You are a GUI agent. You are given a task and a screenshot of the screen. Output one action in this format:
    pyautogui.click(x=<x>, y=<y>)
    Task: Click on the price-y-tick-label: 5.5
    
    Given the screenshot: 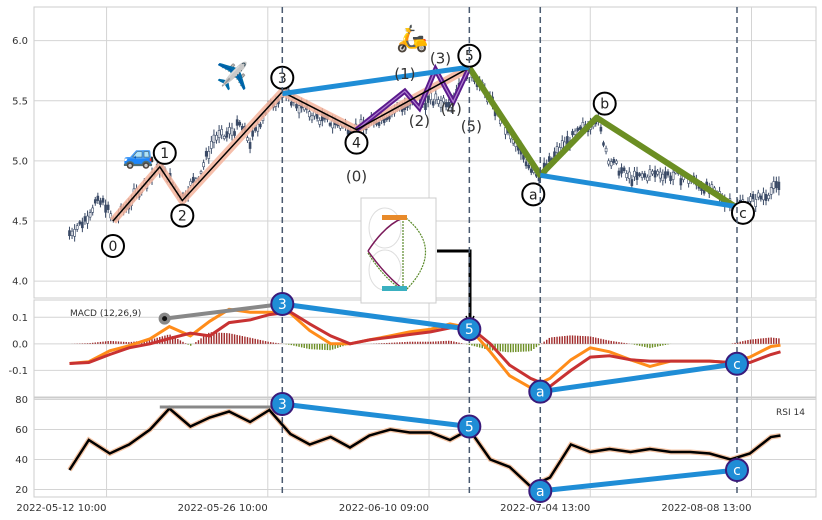 What is the action you would take?
    pyautogui.click(x=20, y=101)
    